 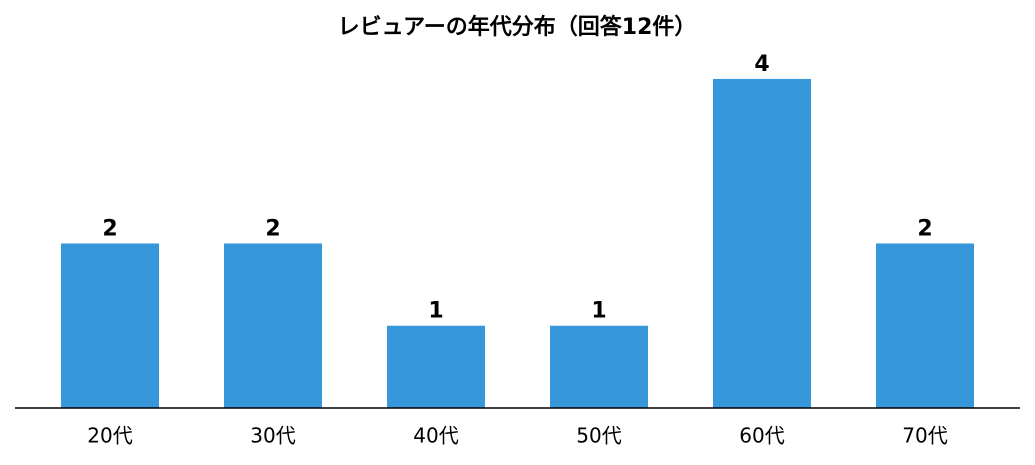 What do you see at coordinates (761, 64) in the screenshot?
I see `value-label: 4` at bounding box center [761, 64].